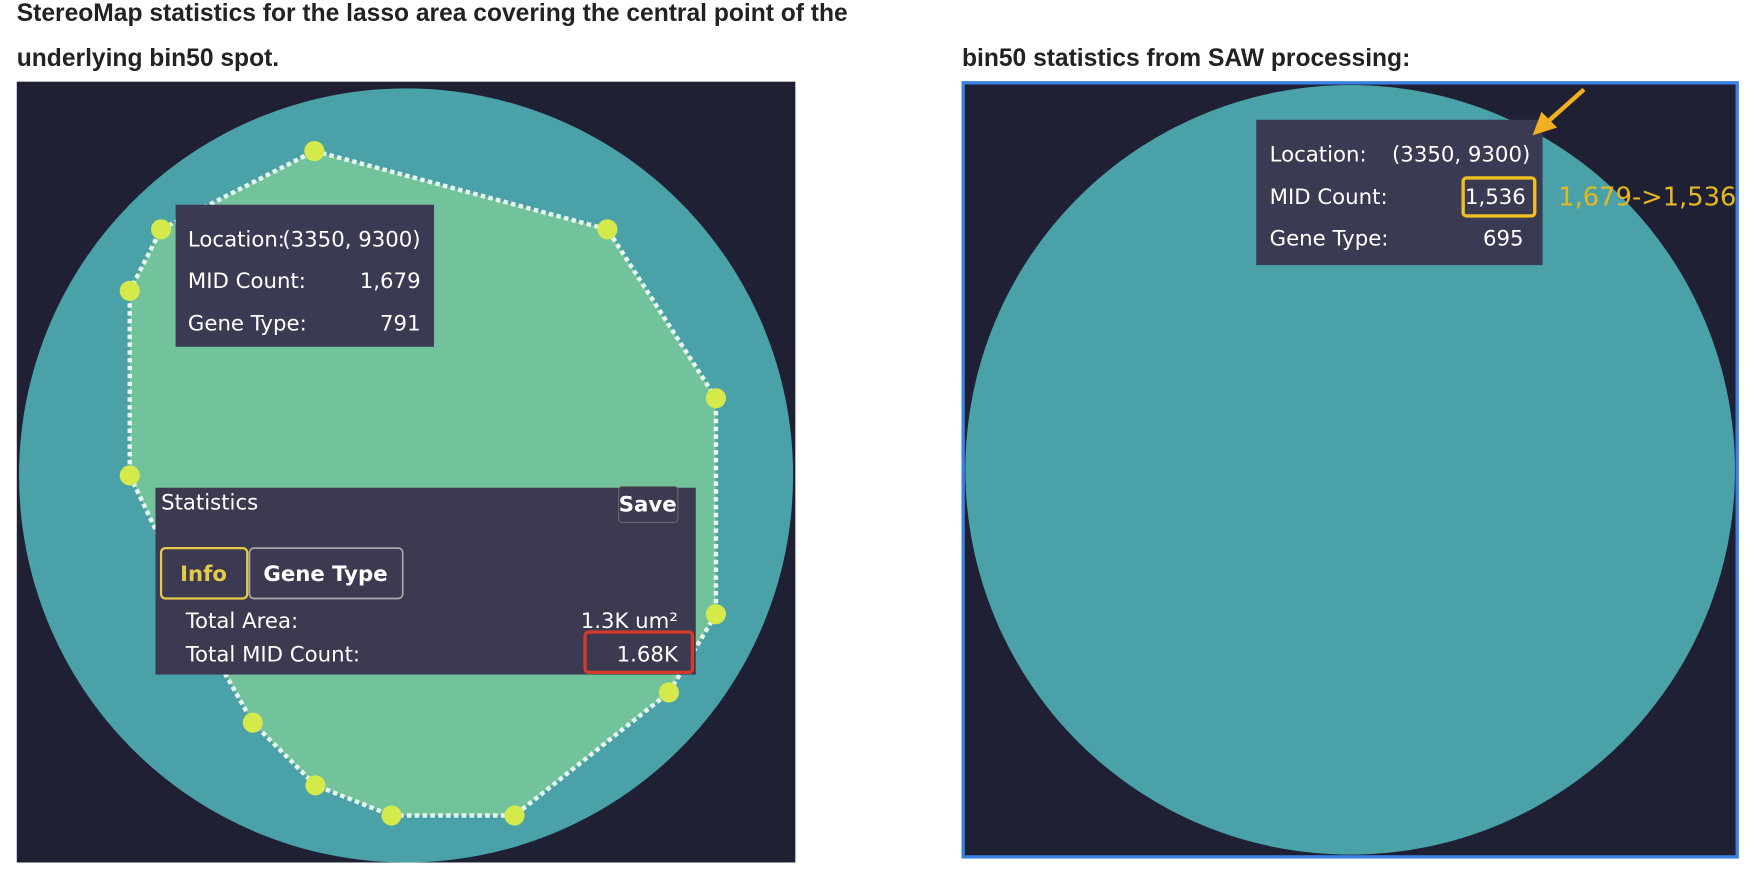 Image resolution: width=1754 pixels, height=890 pixels. Describe the element at coordinates (1495, 197) in the screenshot. I see `tooltip-value: 1,536` at that location.